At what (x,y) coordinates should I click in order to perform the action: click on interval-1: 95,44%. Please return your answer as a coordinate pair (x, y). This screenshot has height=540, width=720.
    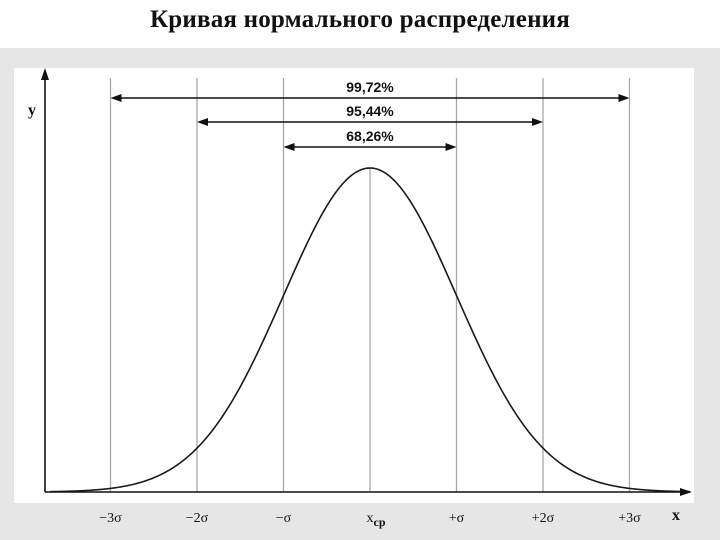
    Looking at the image, I should click on (370, 114).